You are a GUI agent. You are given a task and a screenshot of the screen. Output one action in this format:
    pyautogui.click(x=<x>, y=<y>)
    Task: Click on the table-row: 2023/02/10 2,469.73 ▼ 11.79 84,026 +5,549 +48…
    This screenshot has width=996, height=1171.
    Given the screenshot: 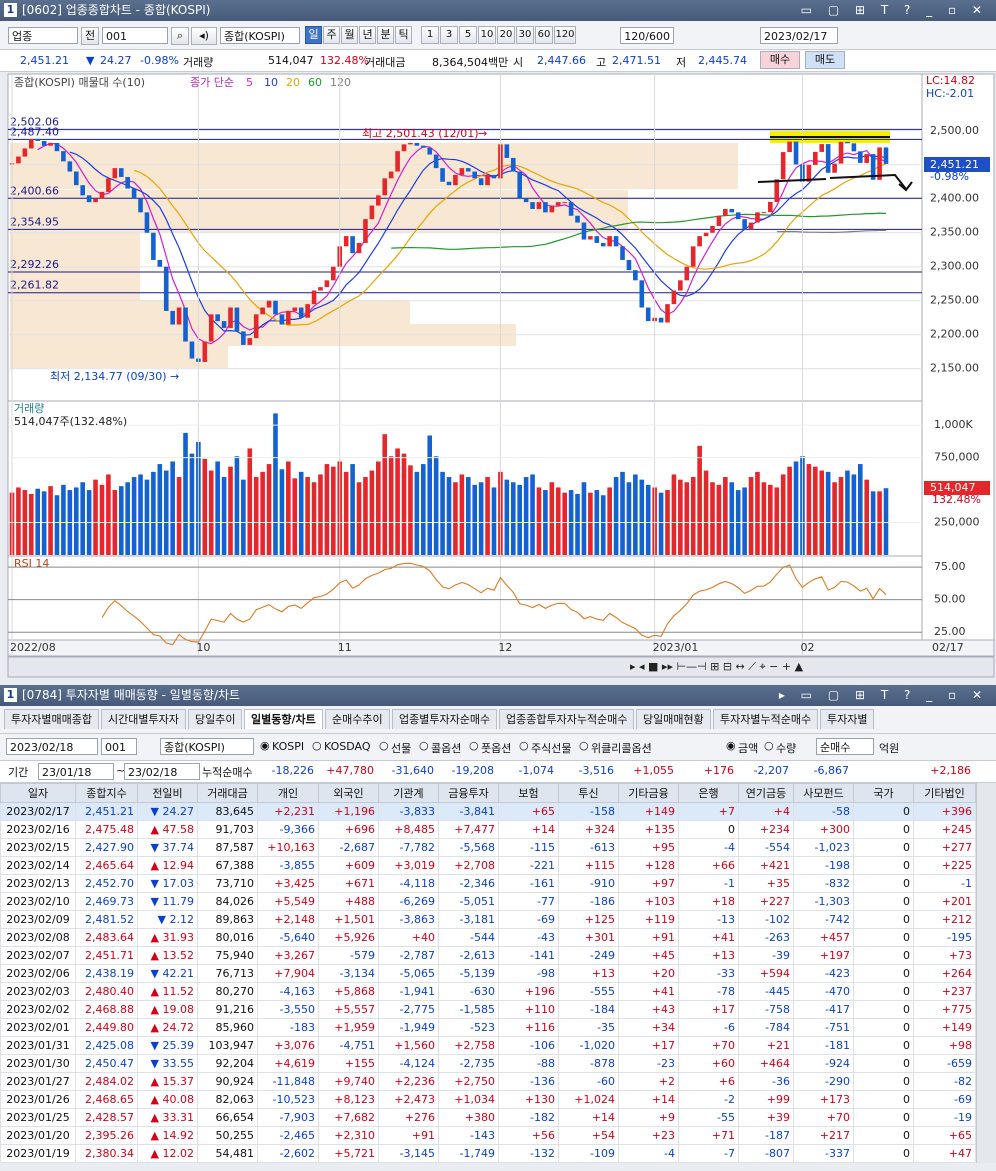 What is the action you would take?
    pyautogui.click(x=488, y=901)
    